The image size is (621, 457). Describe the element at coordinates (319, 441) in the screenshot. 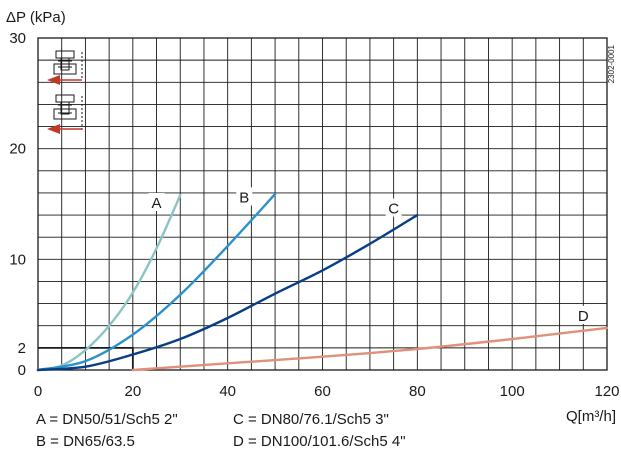

I see `legend-d: D = DN100/101.6/Sch5 4"` at that location.